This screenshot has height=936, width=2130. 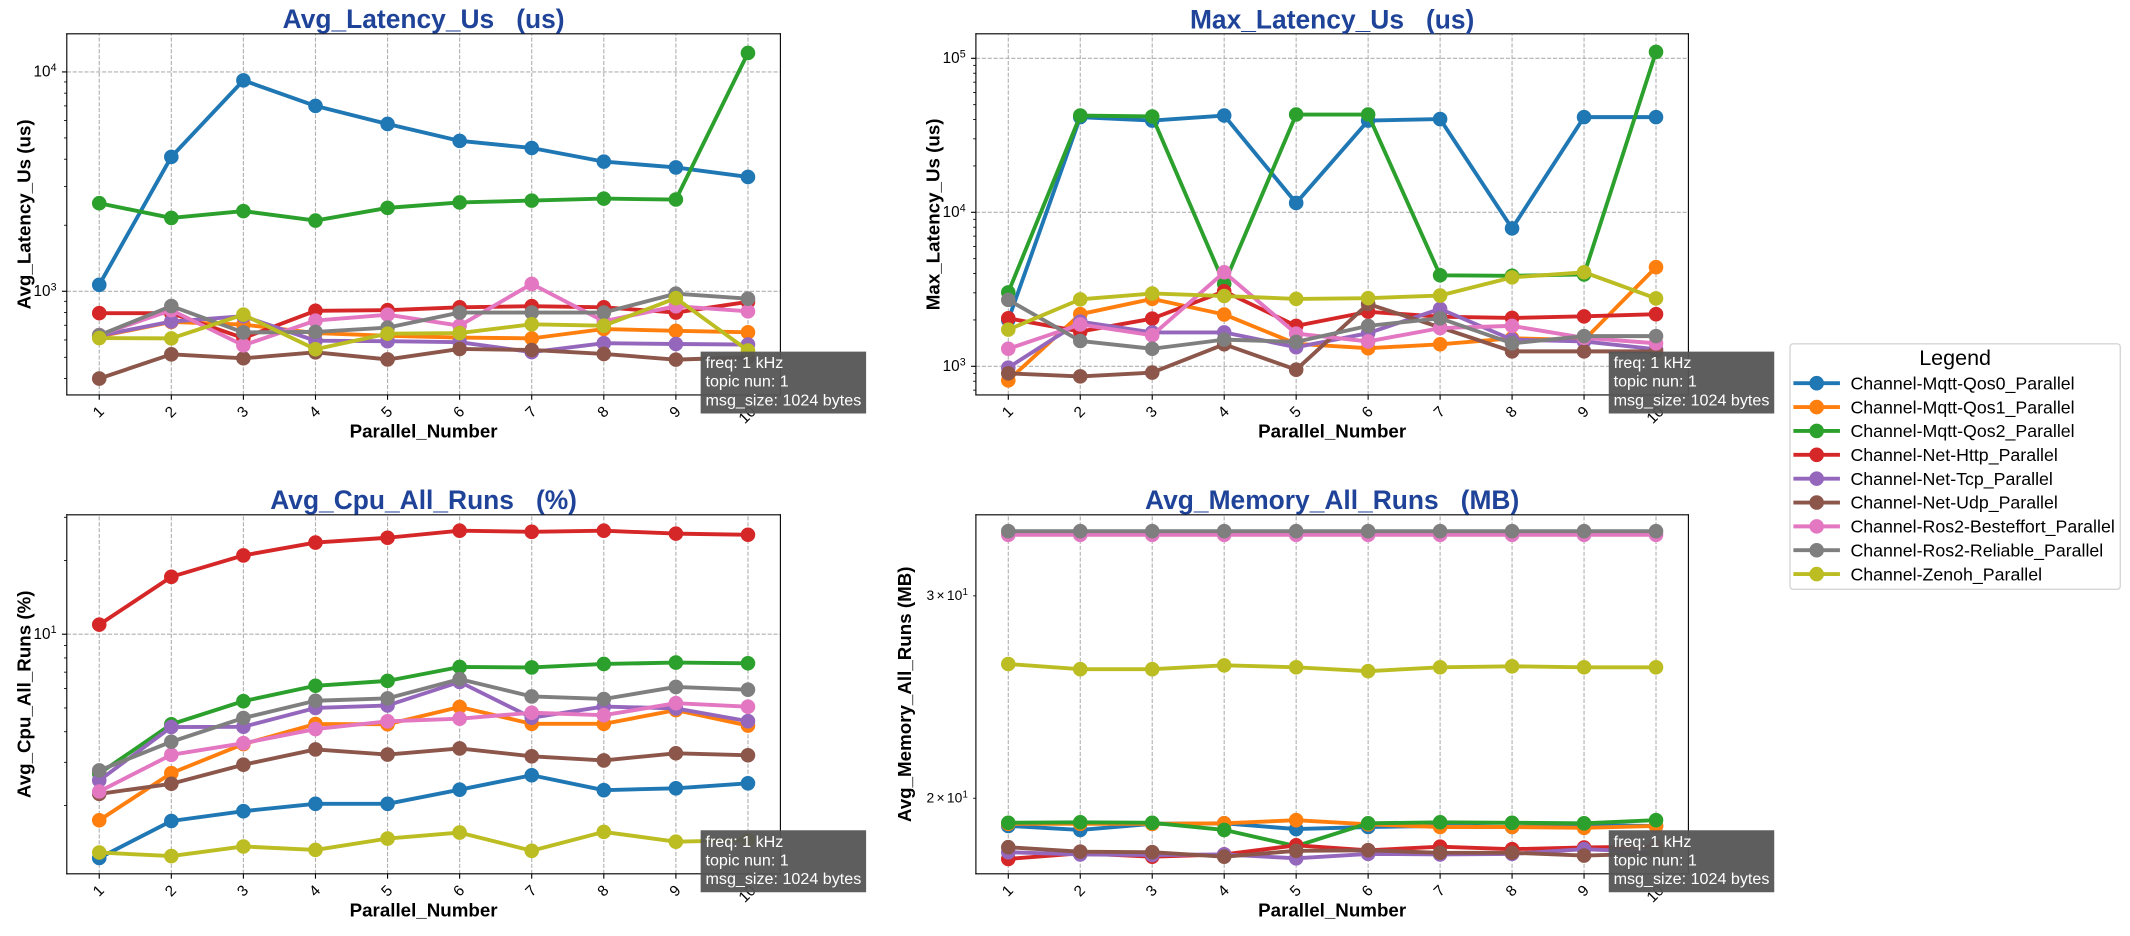 What do you see at coordinates (1953, 503) in the screenshot?
I see `svg-text: Channel-Net-Udp_Parallel` at bounding box center [1953, 503].